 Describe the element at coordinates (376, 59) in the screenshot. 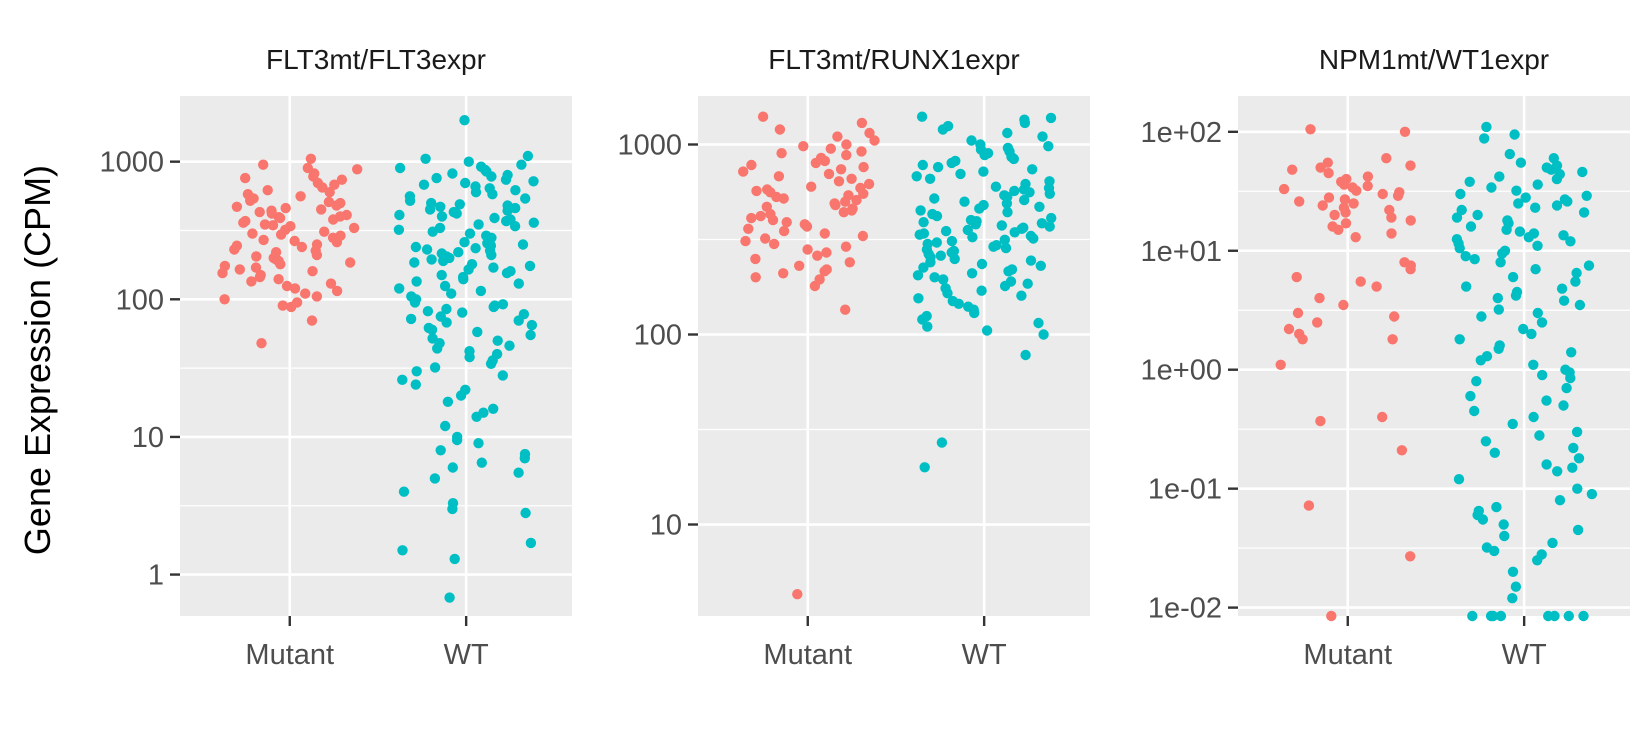

I see `panel-title-flt3-flt3: FLT3mt/FLT3expr` at that location.